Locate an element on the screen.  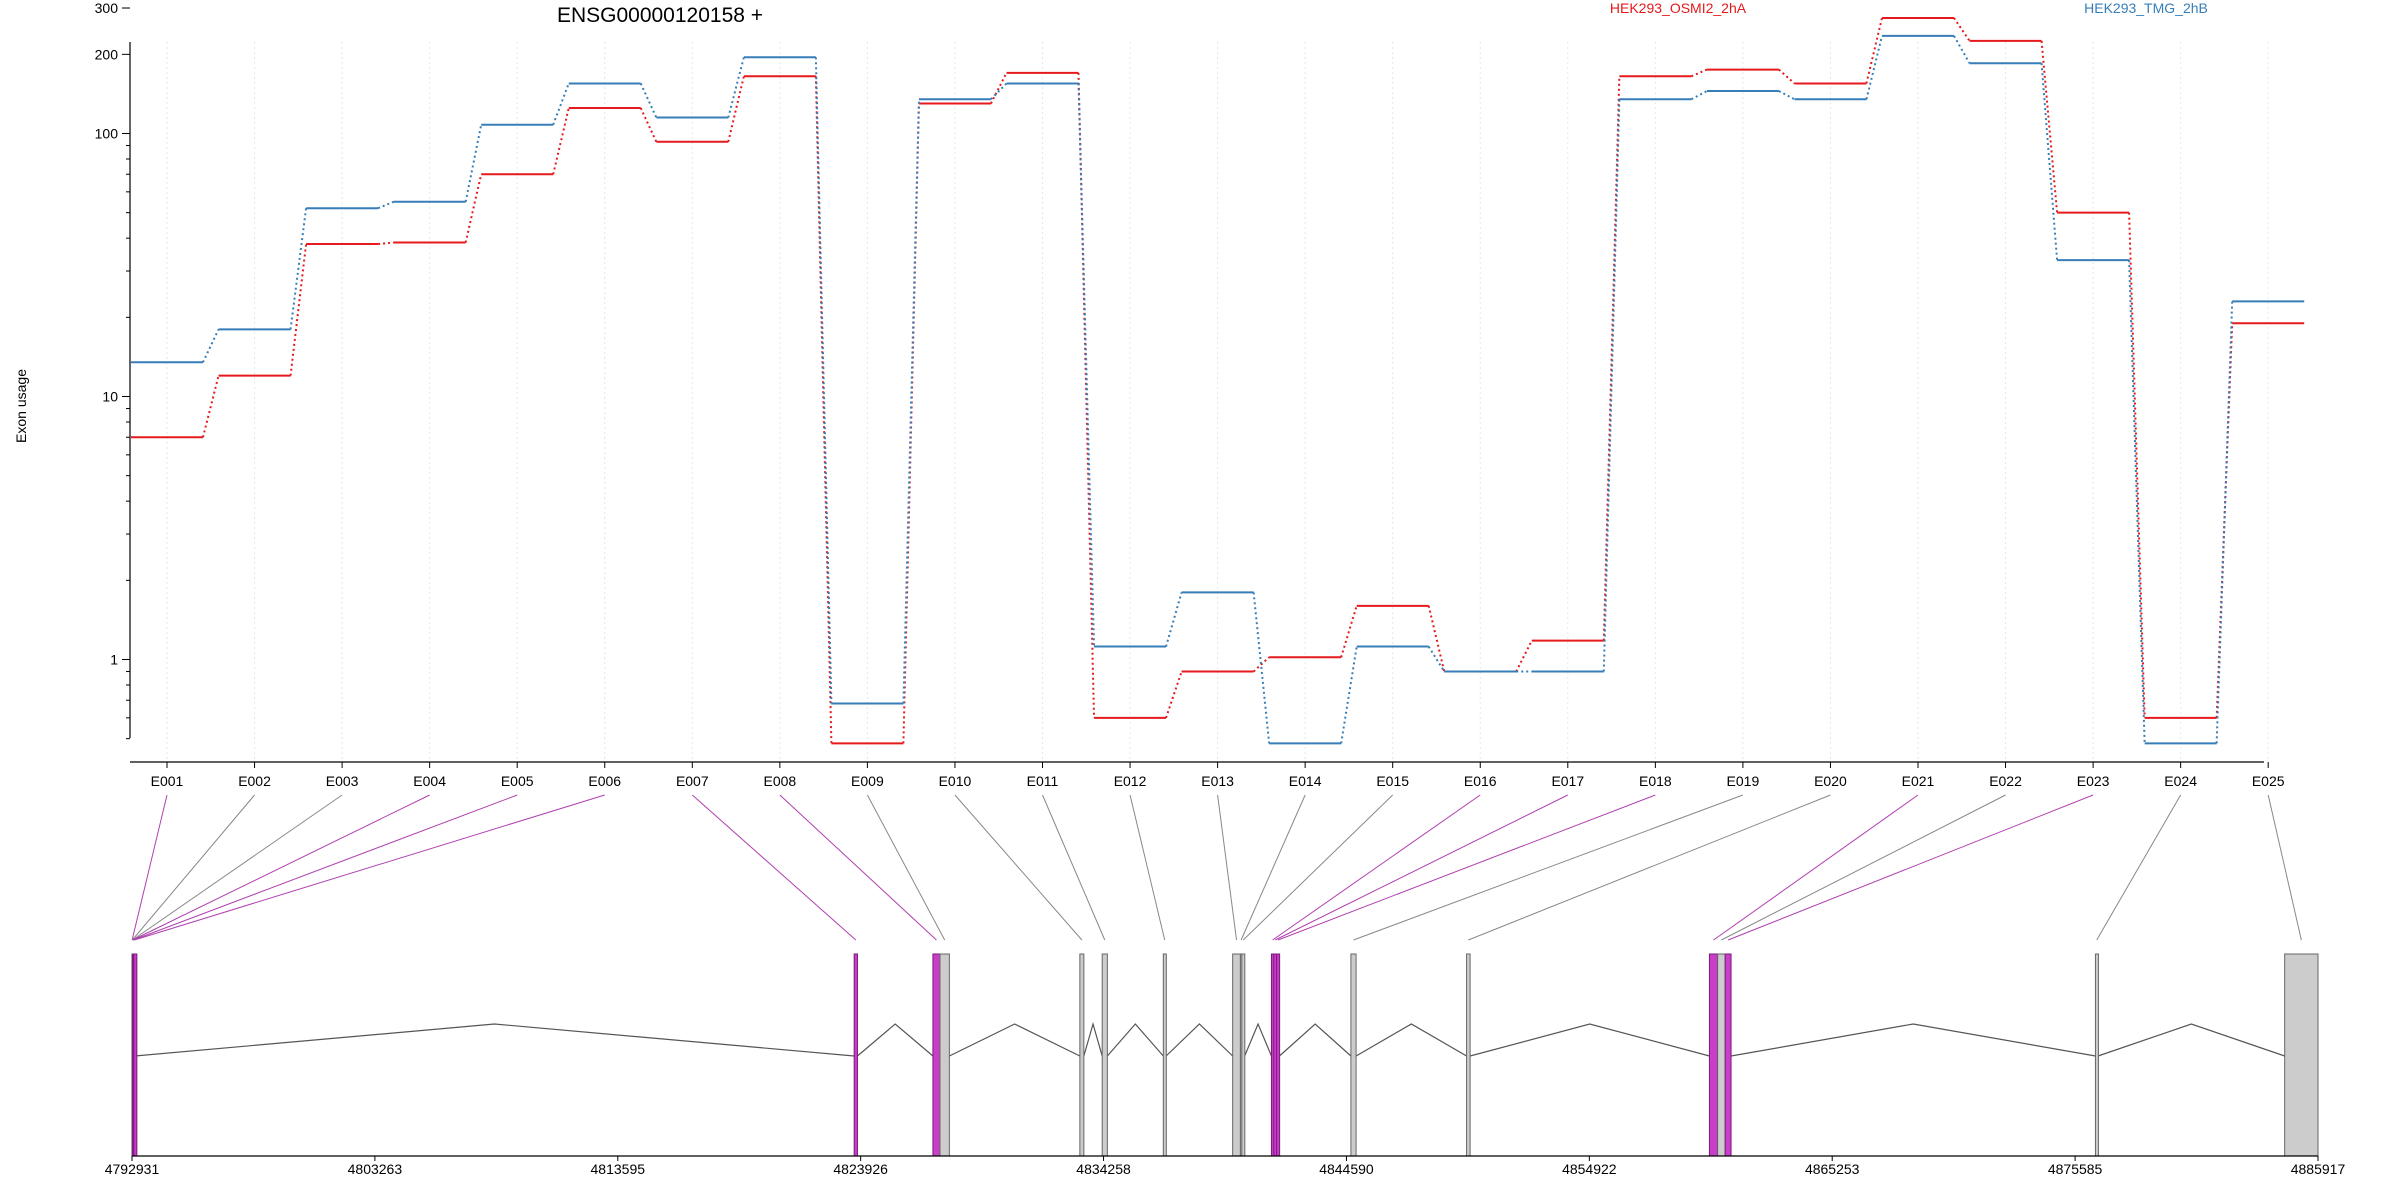
exon-connectors is located at coordinates (1216, 867).